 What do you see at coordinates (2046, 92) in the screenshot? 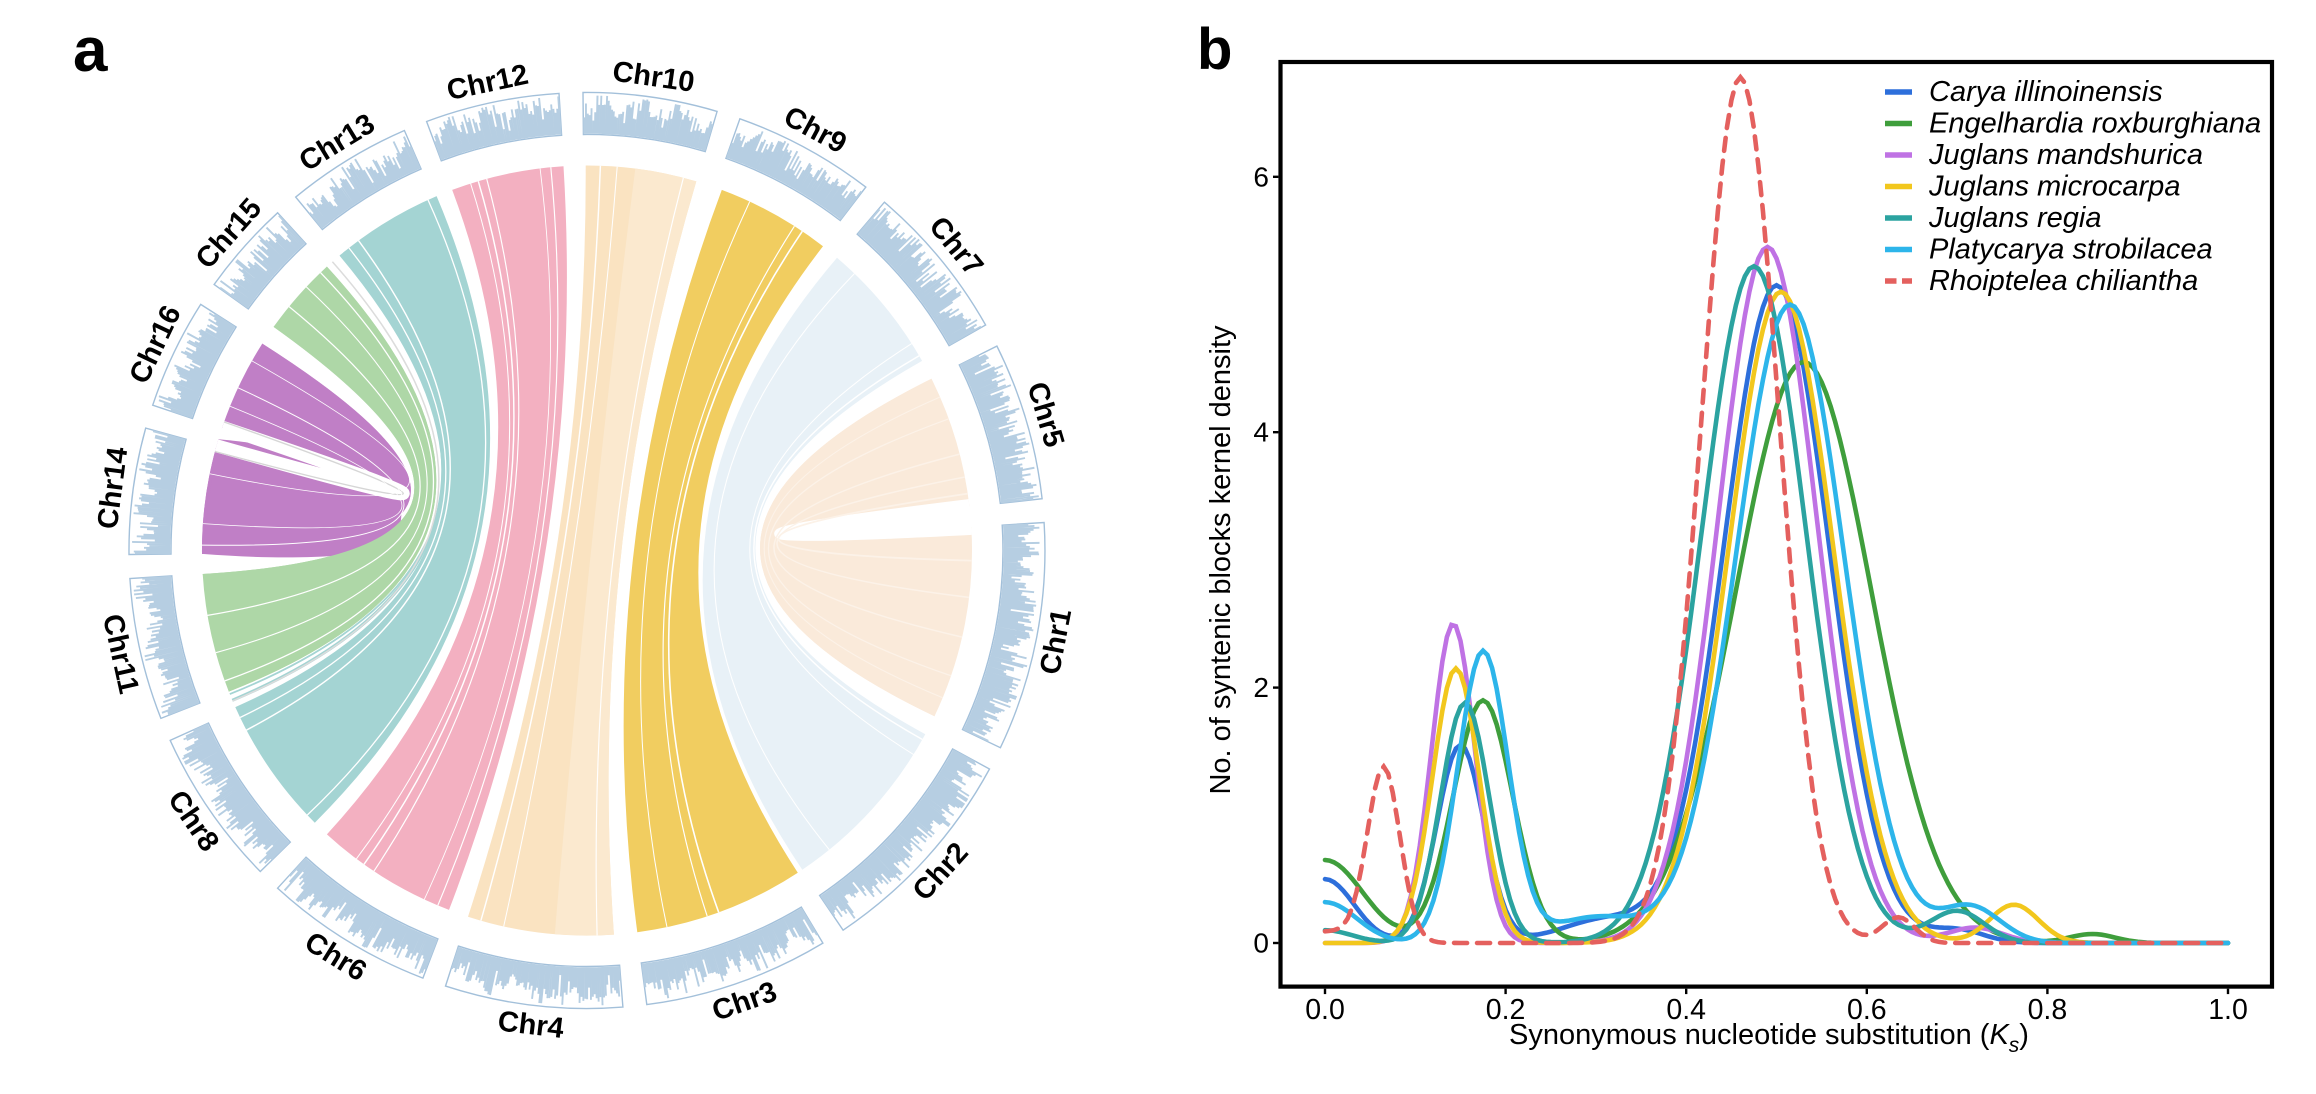
I see `svg-text: Carya illinoinensis` at bounding box center [2046, 92].